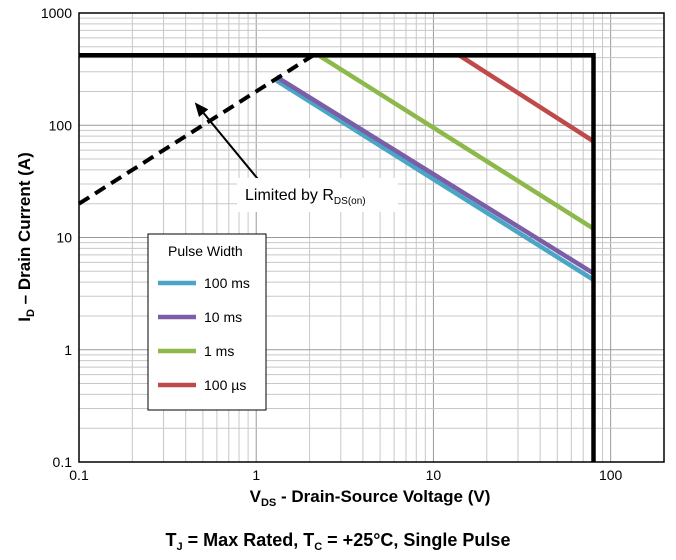 Image resolution: width=676 pixels, height=560 pixels. What do you see at coordinates (204, 334) in the screenshot?
I see `legend-items: 100 ms 10 ms 1 ms 100 µs` at bounding box center [204, 334].